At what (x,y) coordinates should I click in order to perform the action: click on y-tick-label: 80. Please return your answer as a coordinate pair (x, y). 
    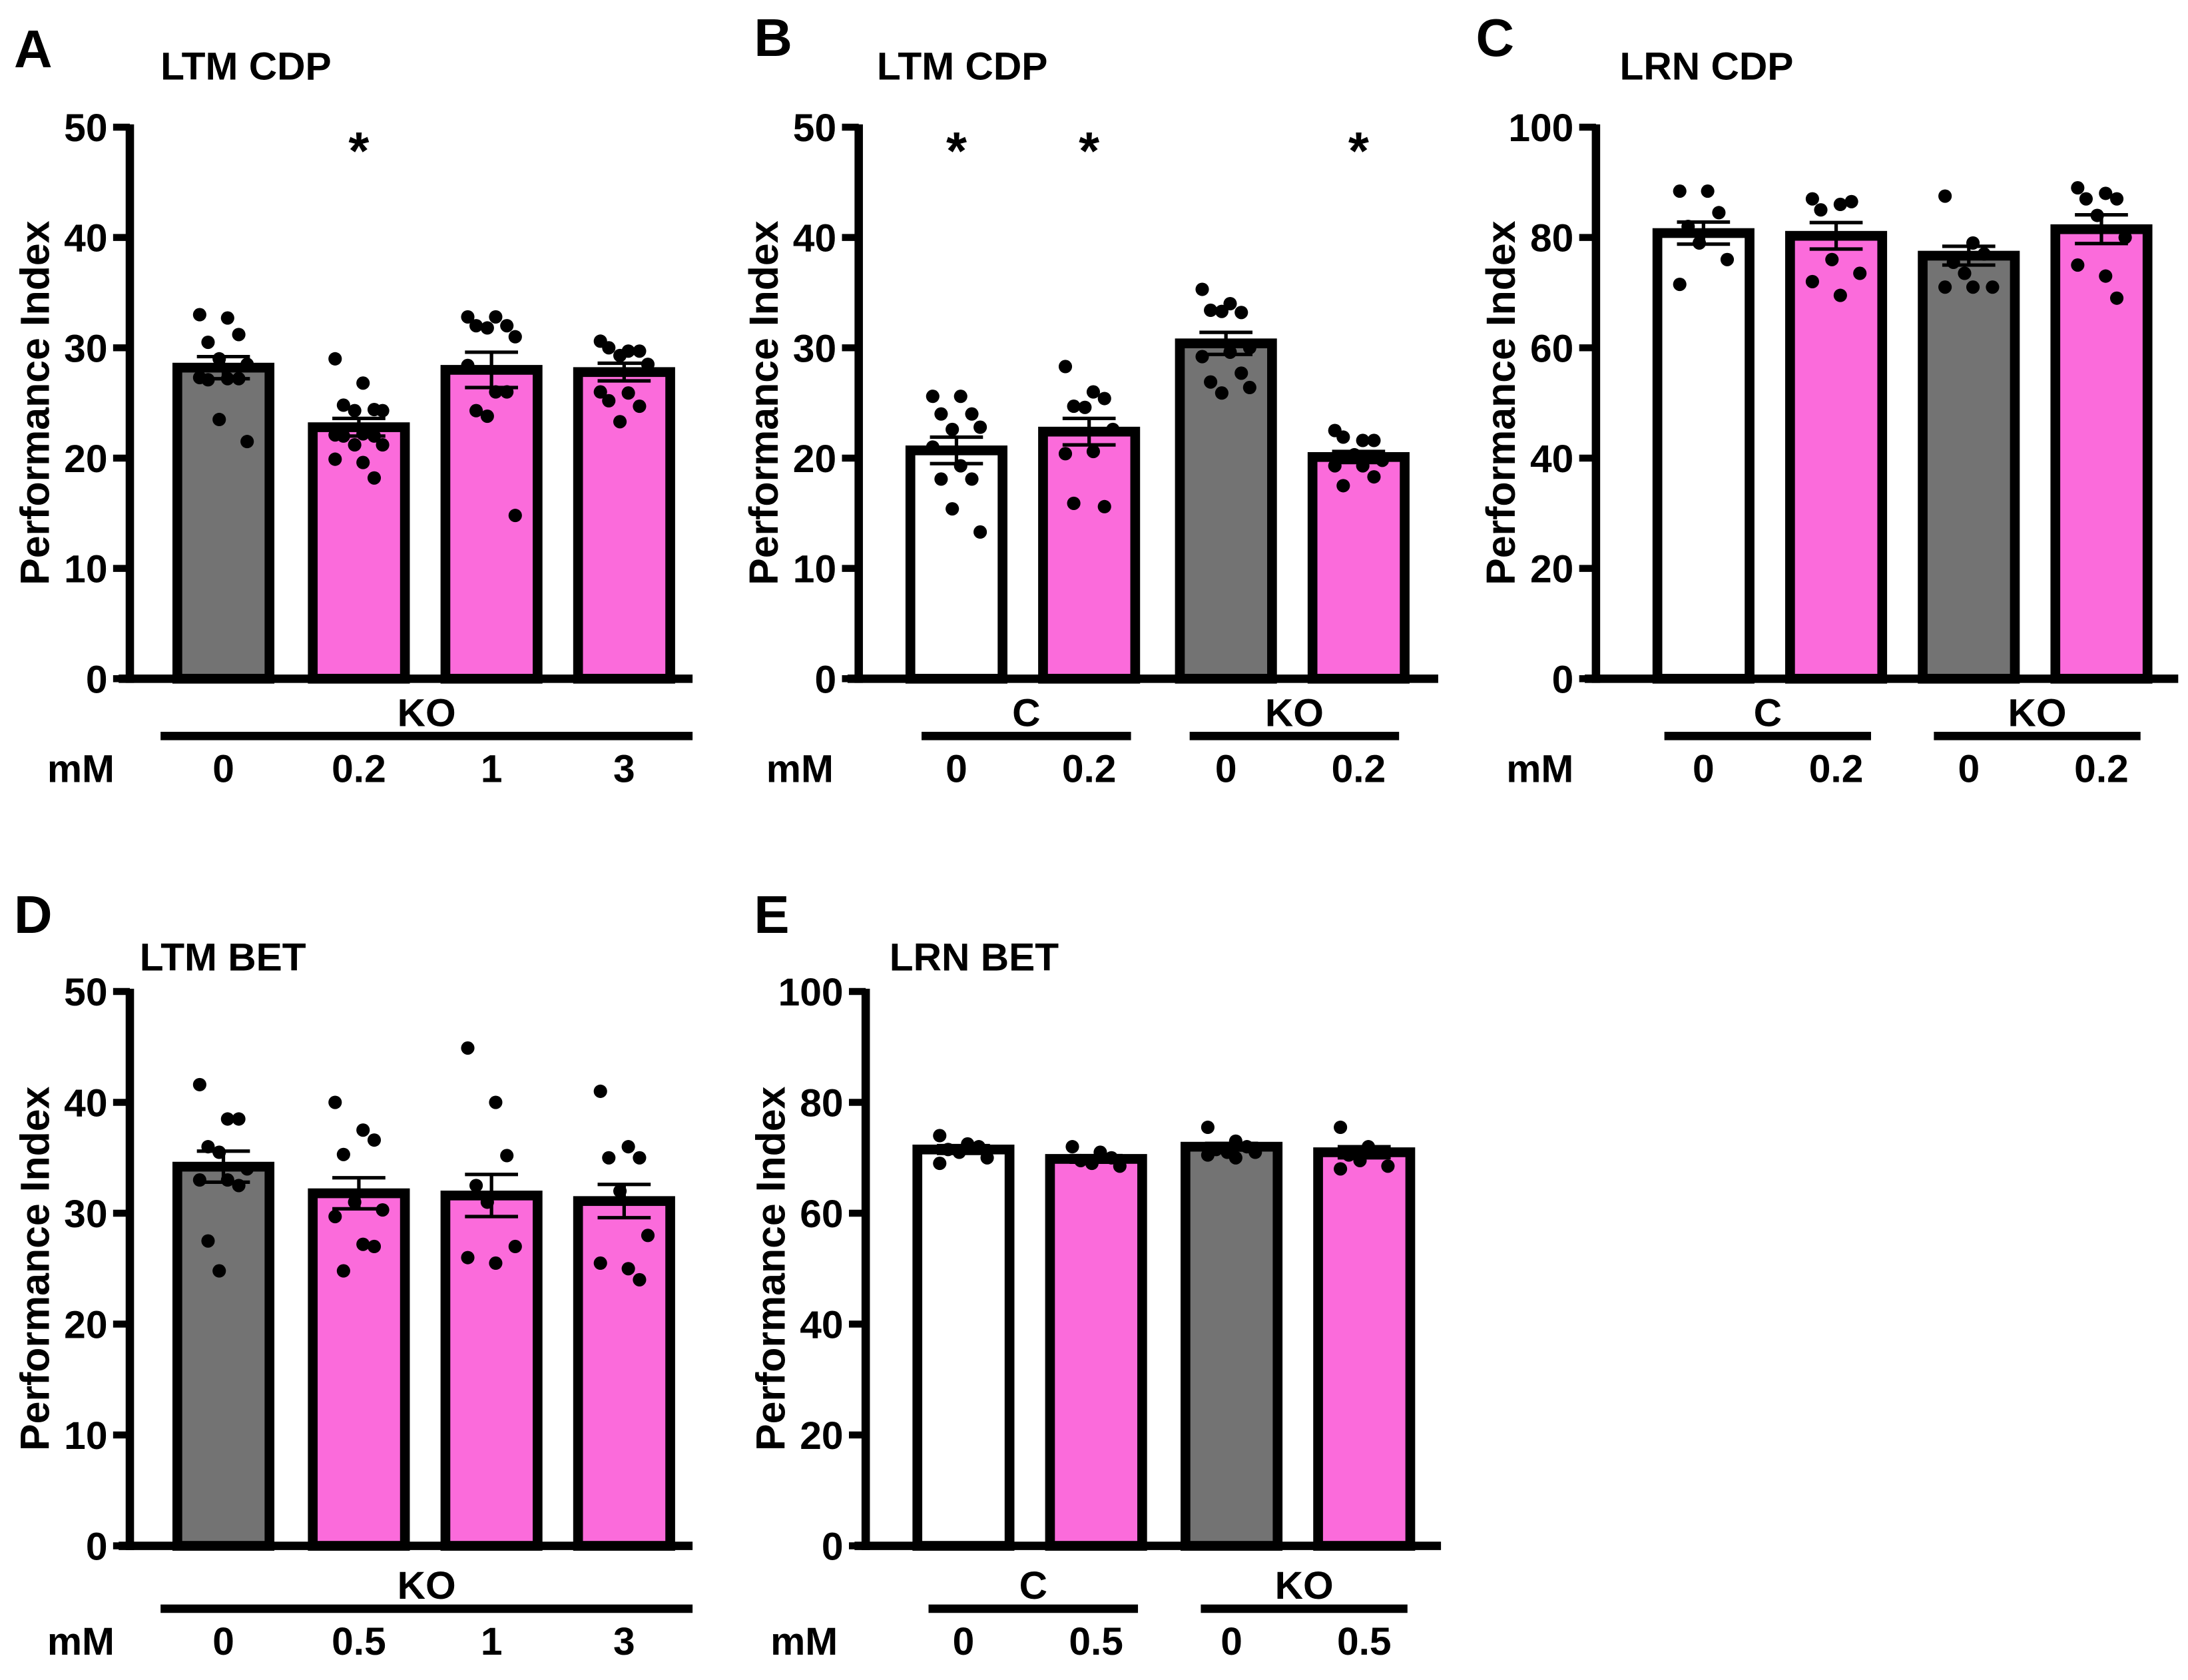
    Looking at the image, I should click on (1551, 238).